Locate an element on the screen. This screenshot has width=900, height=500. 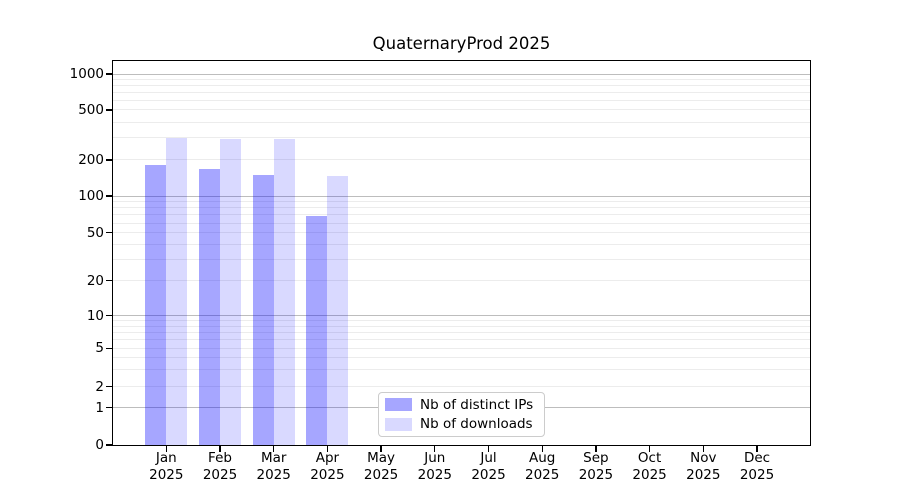
legend-label-distinct-ips: Nb of distinct IPs is located at coordinates (477, 404).